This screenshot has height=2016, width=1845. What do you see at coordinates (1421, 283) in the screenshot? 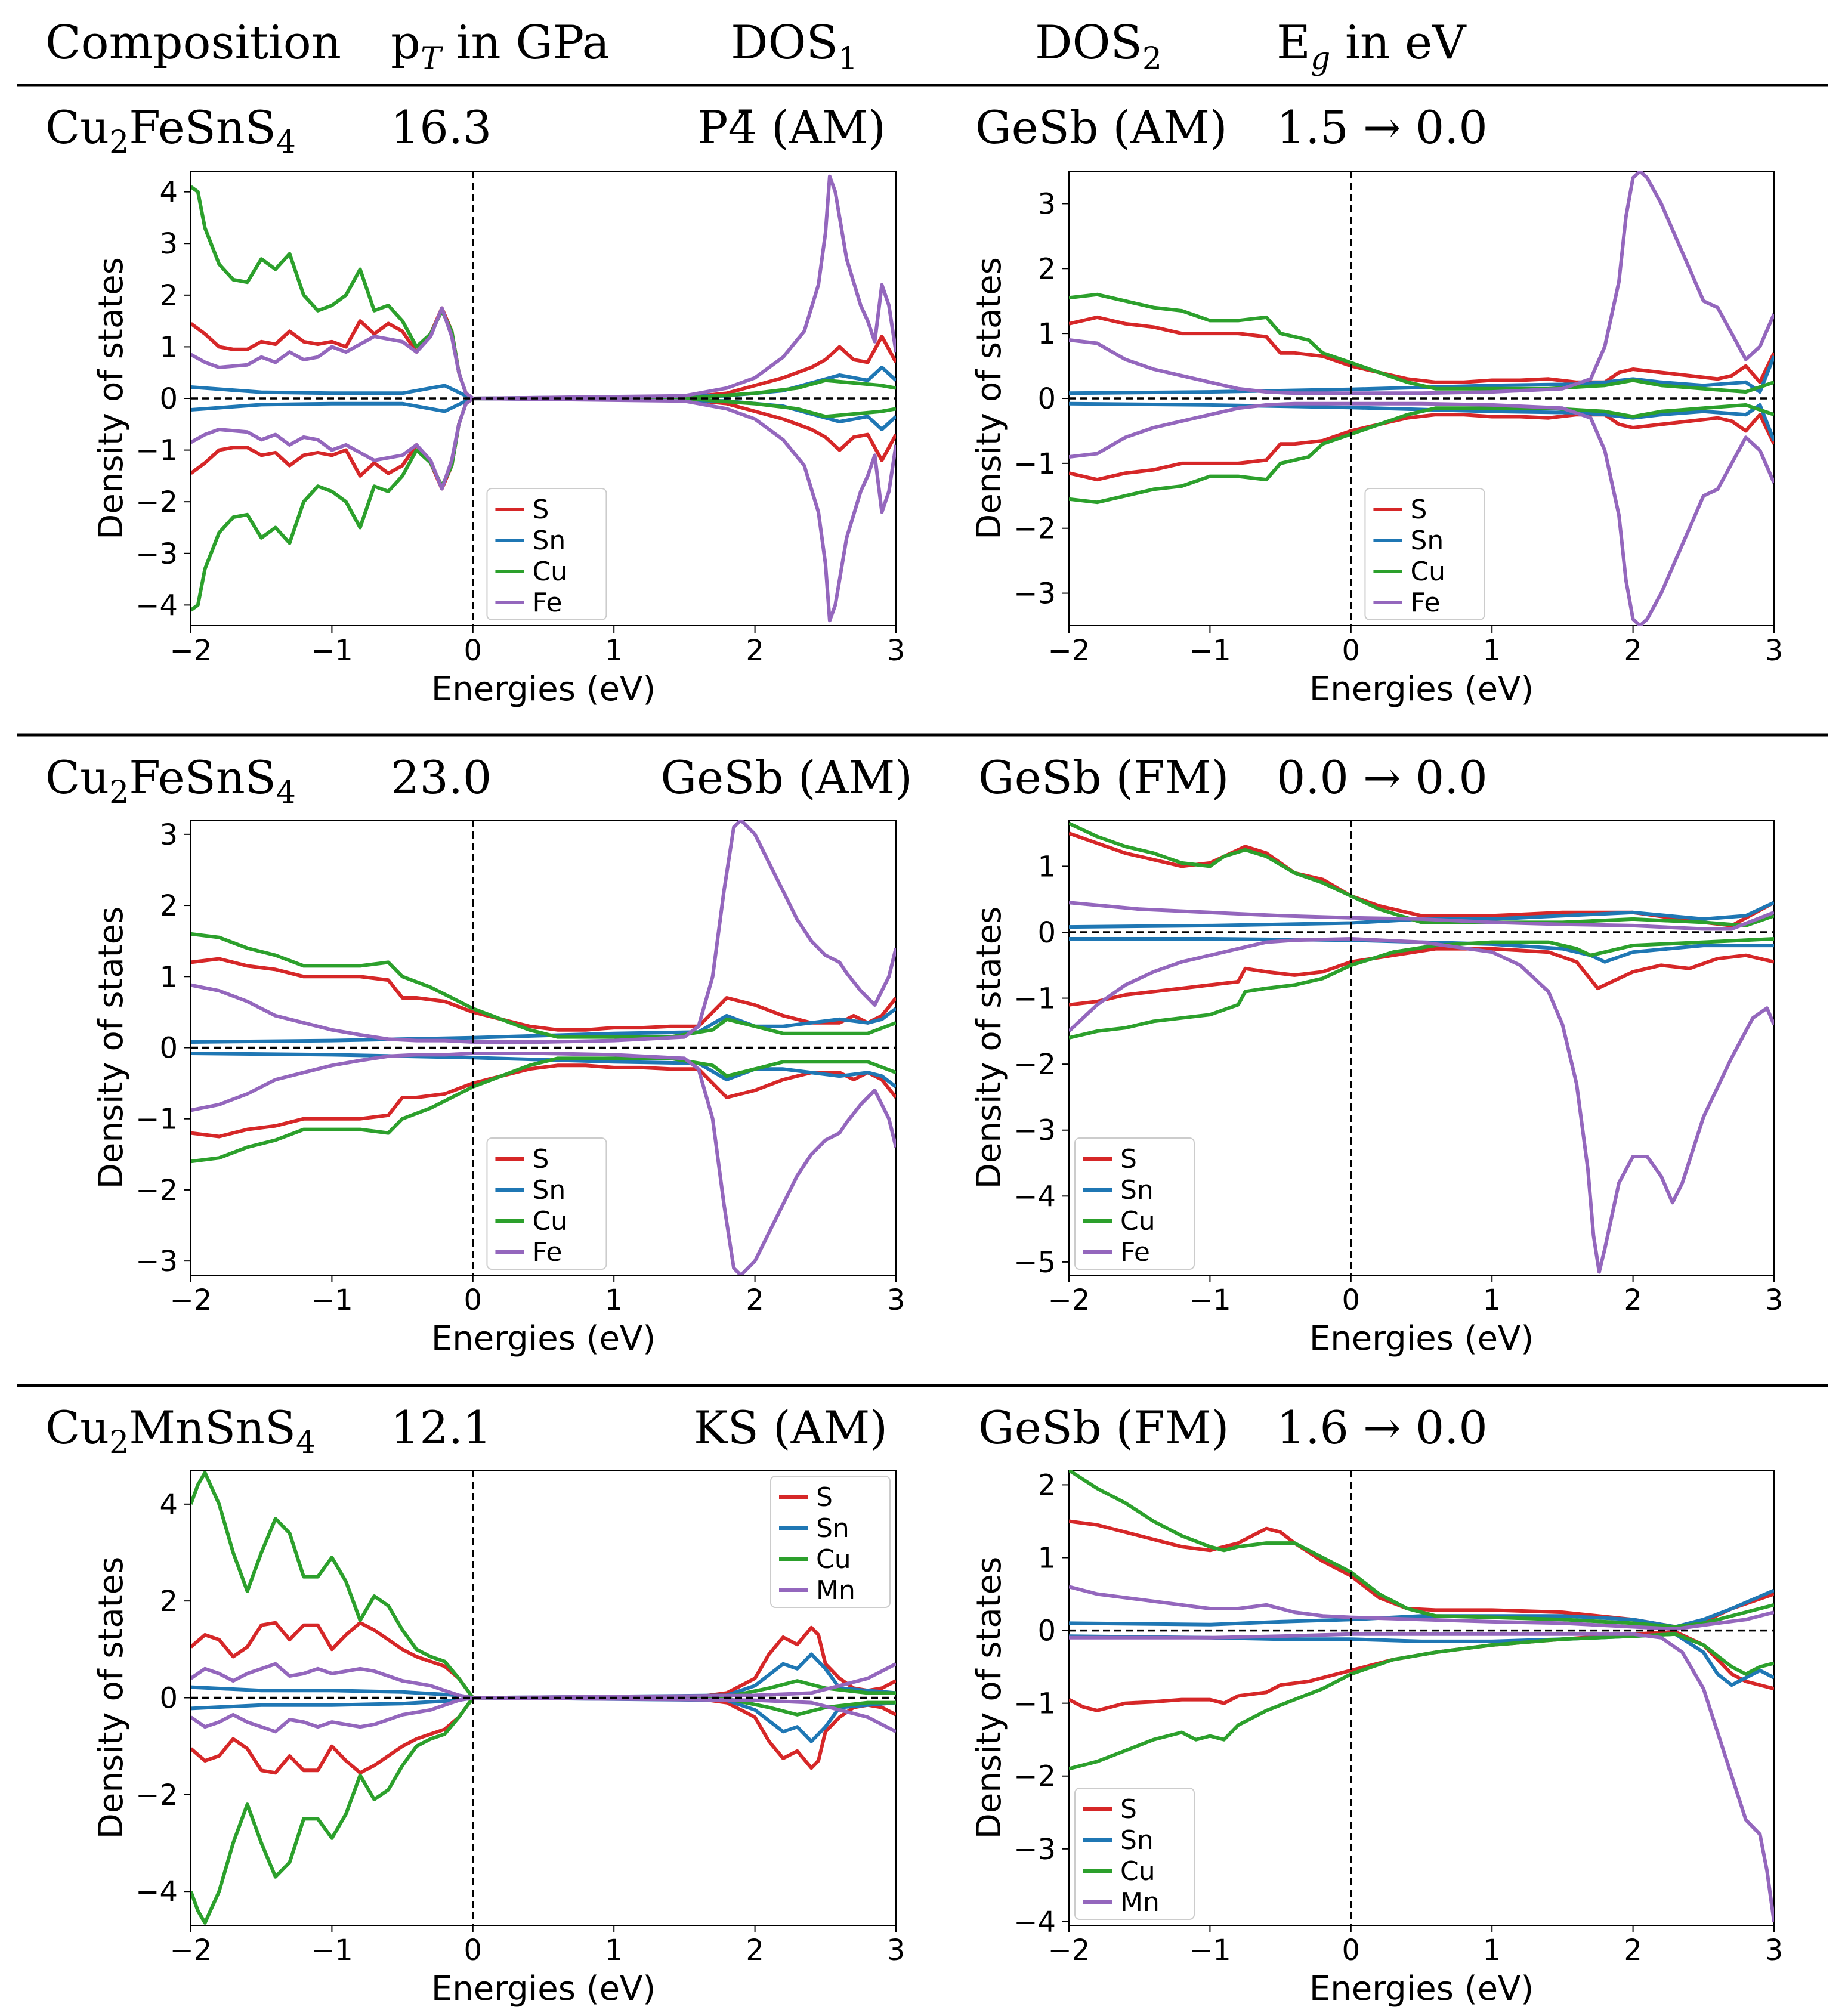
I see `series-line-fe` at bounding box center [1421, 283].